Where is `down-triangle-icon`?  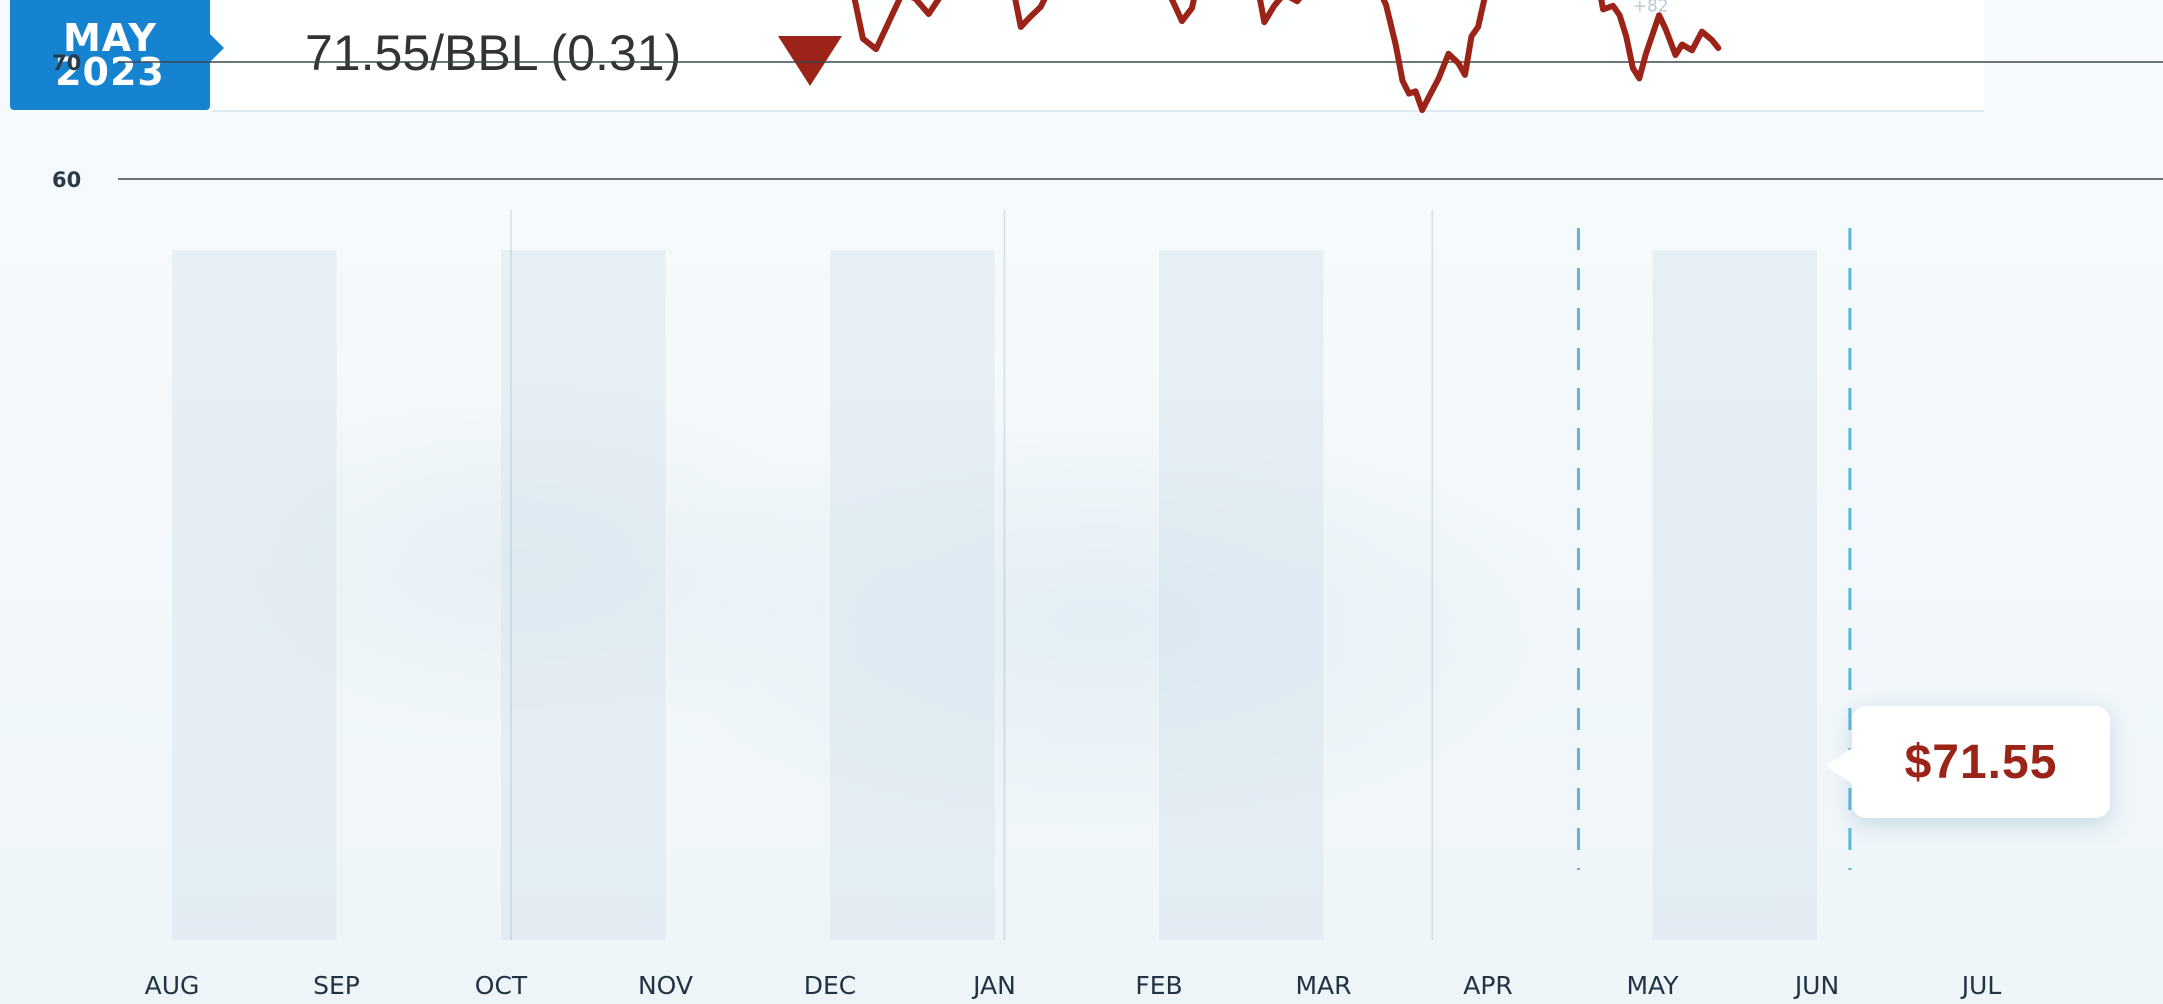 down-triangle-icon is located at coordinates (810, 61).